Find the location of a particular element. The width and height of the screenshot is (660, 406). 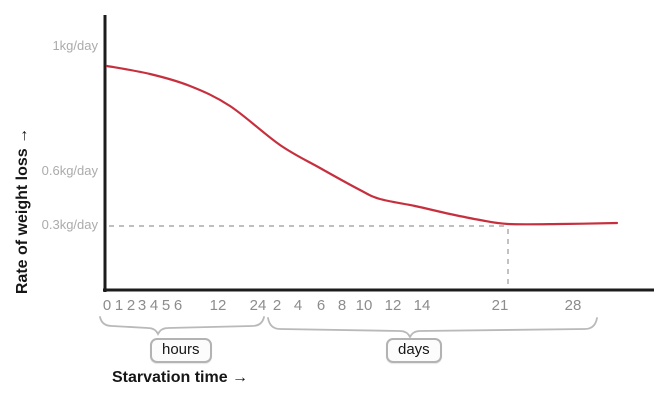

x-axis-title: Starvation time → is located at coordinates (180, 377).